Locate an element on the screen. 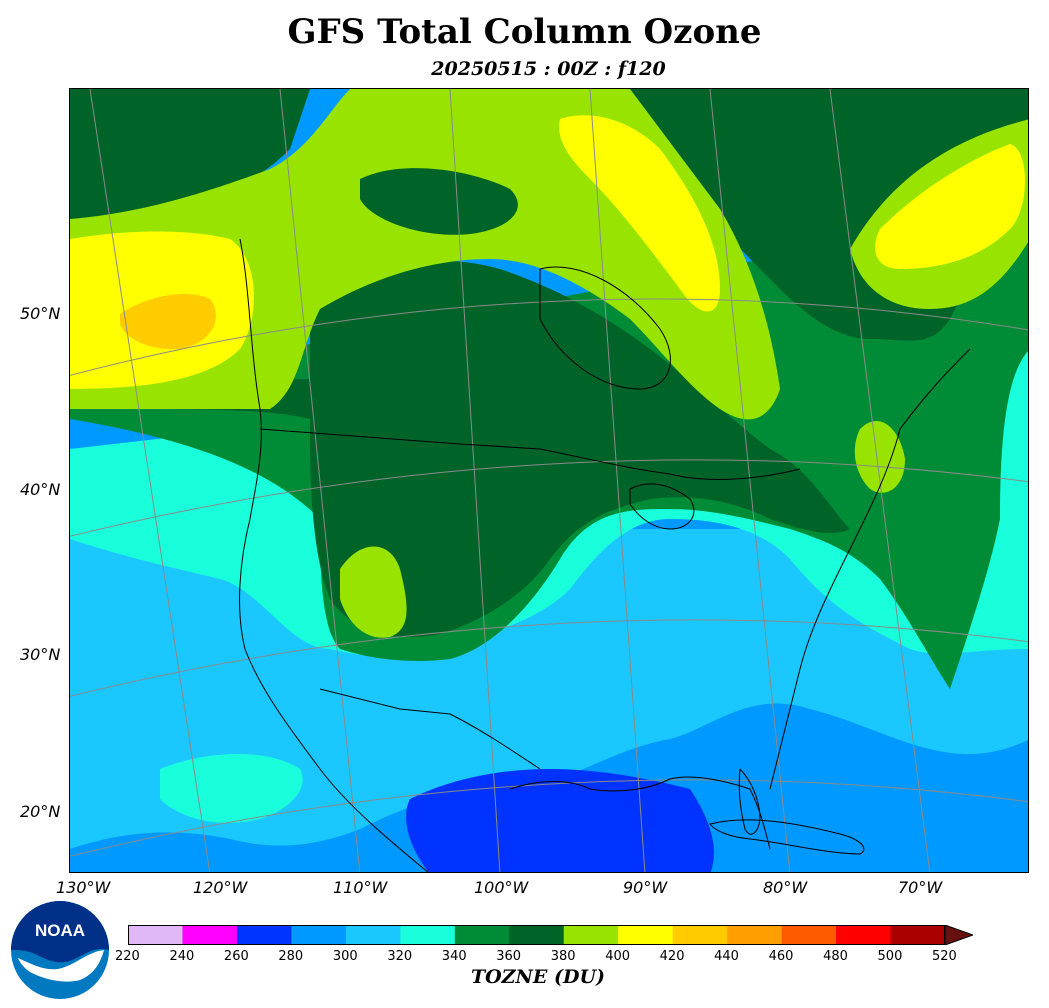 The height and width of the screenshot is (1008, 1049). parallel-40n is located at coordinates (549, 498).